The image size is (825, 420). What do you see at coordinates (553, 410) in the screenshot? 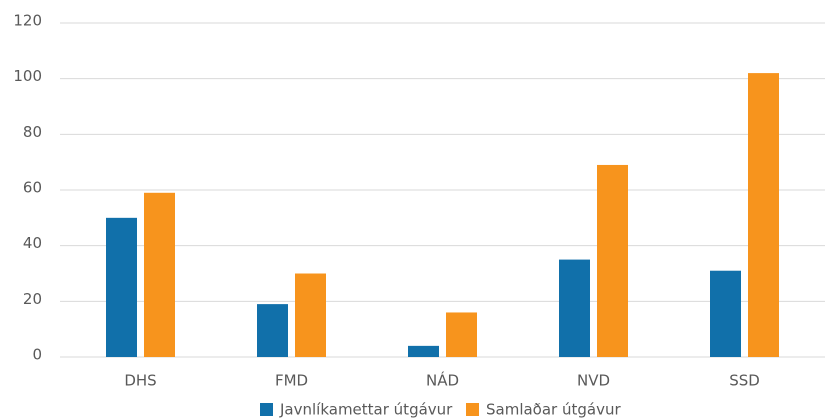
I see `legend-label: Samlaðar útgávur` at bounding box center [553, 410].